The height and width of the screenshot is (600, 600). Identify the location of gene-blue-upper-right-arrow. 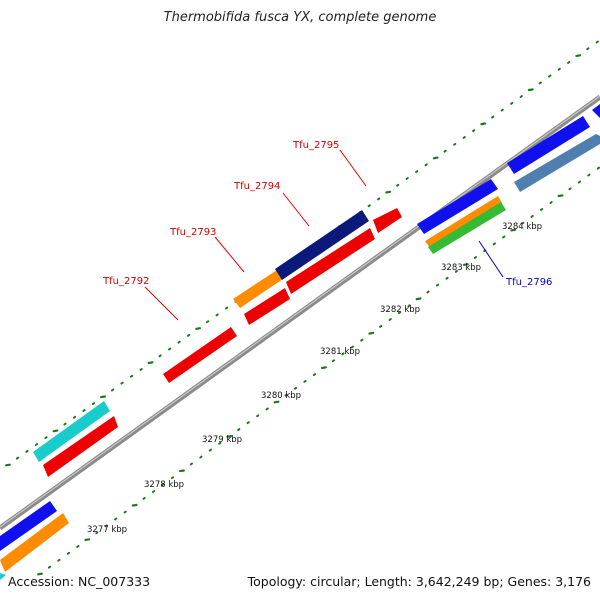
(548, 145).